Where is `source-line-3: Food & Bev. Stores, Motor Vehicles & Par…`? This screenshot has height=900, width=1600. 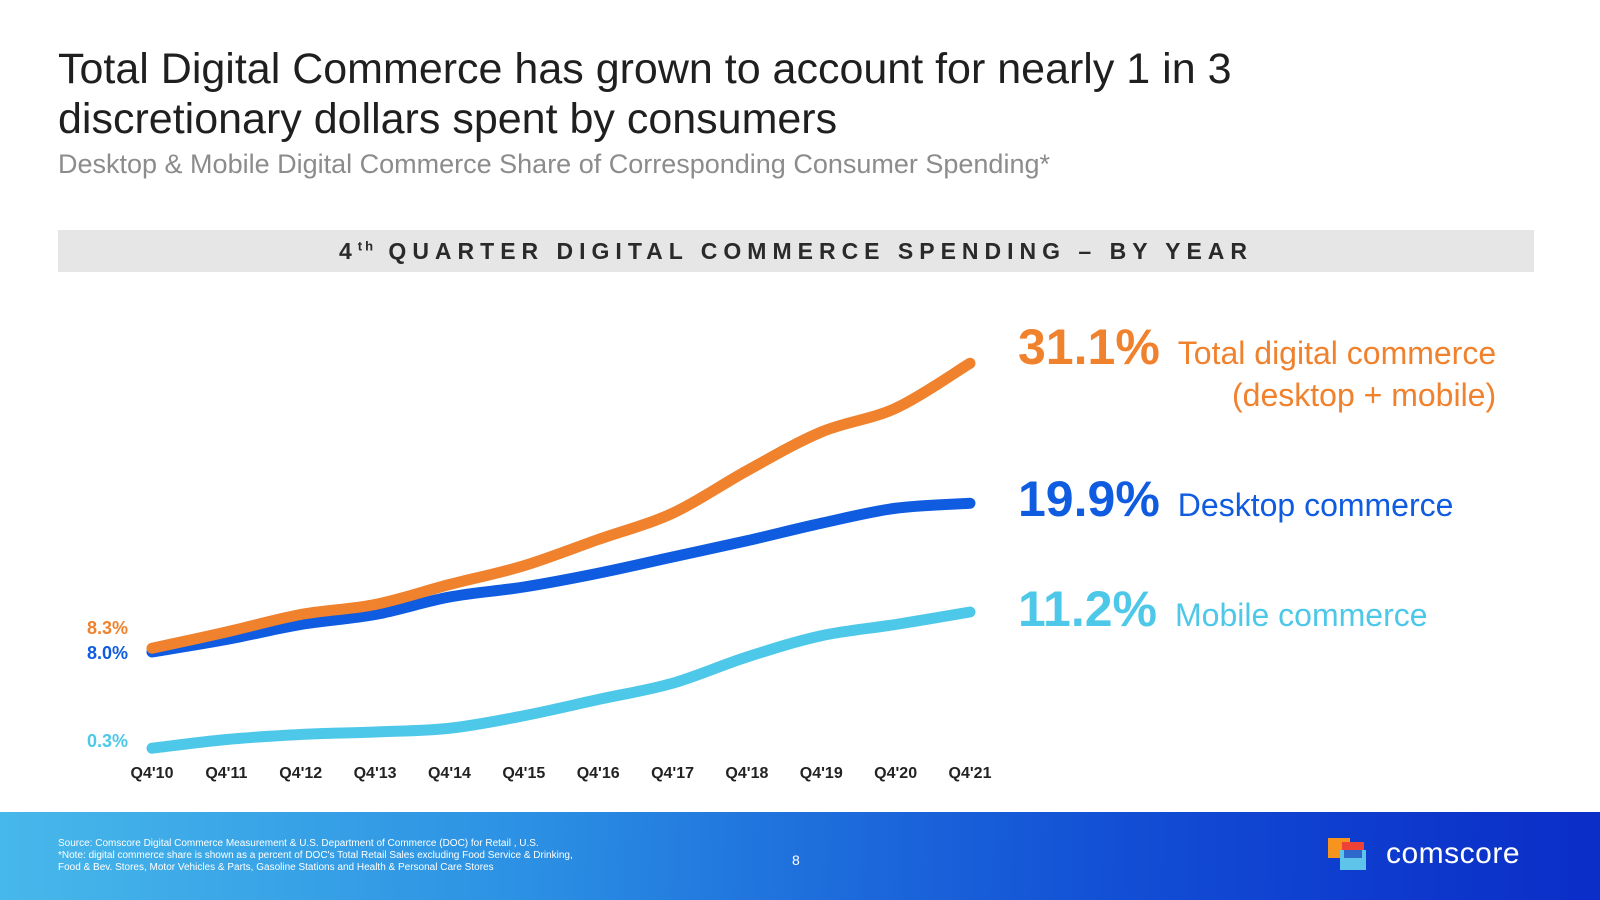
source-line-3: Food & Bev. Stores, Motor Vehicles & Par… is located at coordinates (276, 867).